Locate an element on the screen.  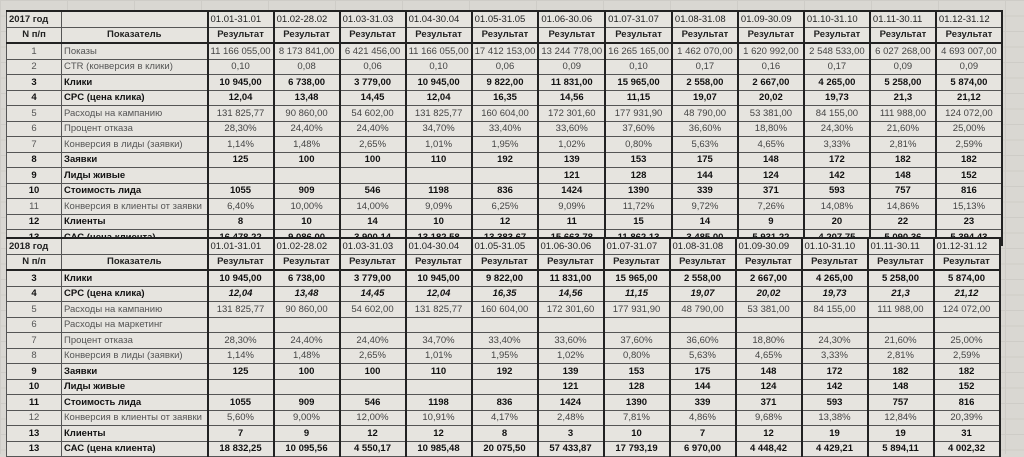
value-cell: 12,84% is located at coordinates (900, 417).